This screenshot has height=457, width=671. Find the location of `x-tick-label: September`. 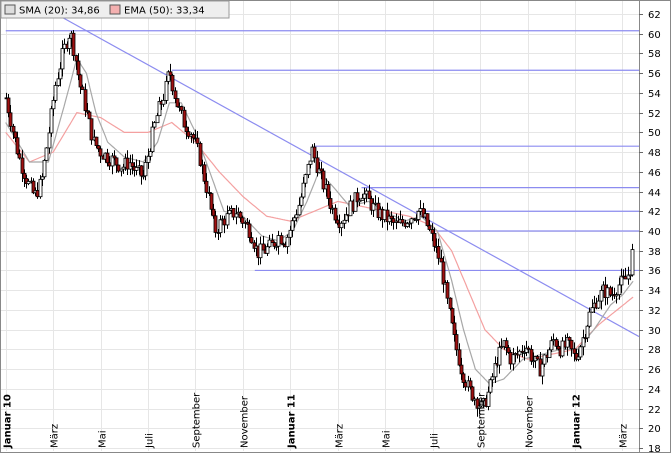

x-tick-label: September is located at coordinates (197, 420).